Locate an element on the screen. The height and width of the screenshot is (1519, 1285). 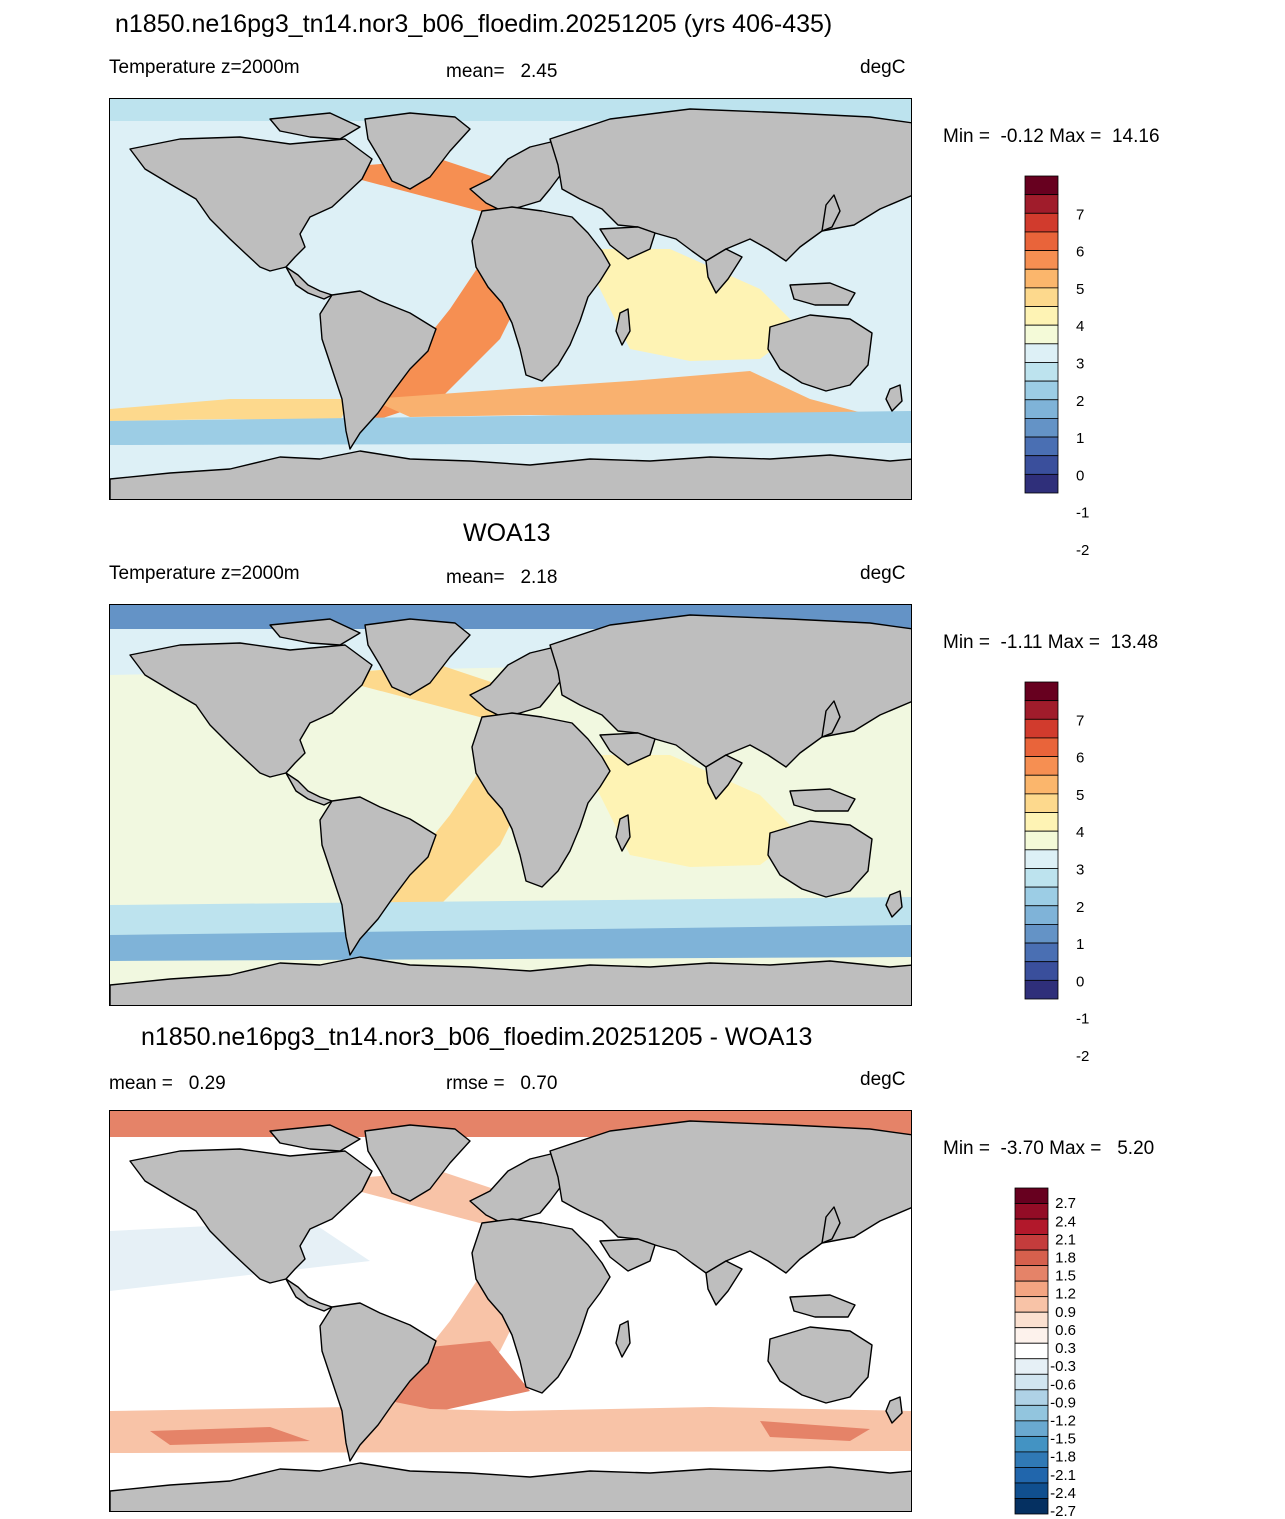
colorbar-tick-label: 1.8 is located at coordinates (1065, 1258).